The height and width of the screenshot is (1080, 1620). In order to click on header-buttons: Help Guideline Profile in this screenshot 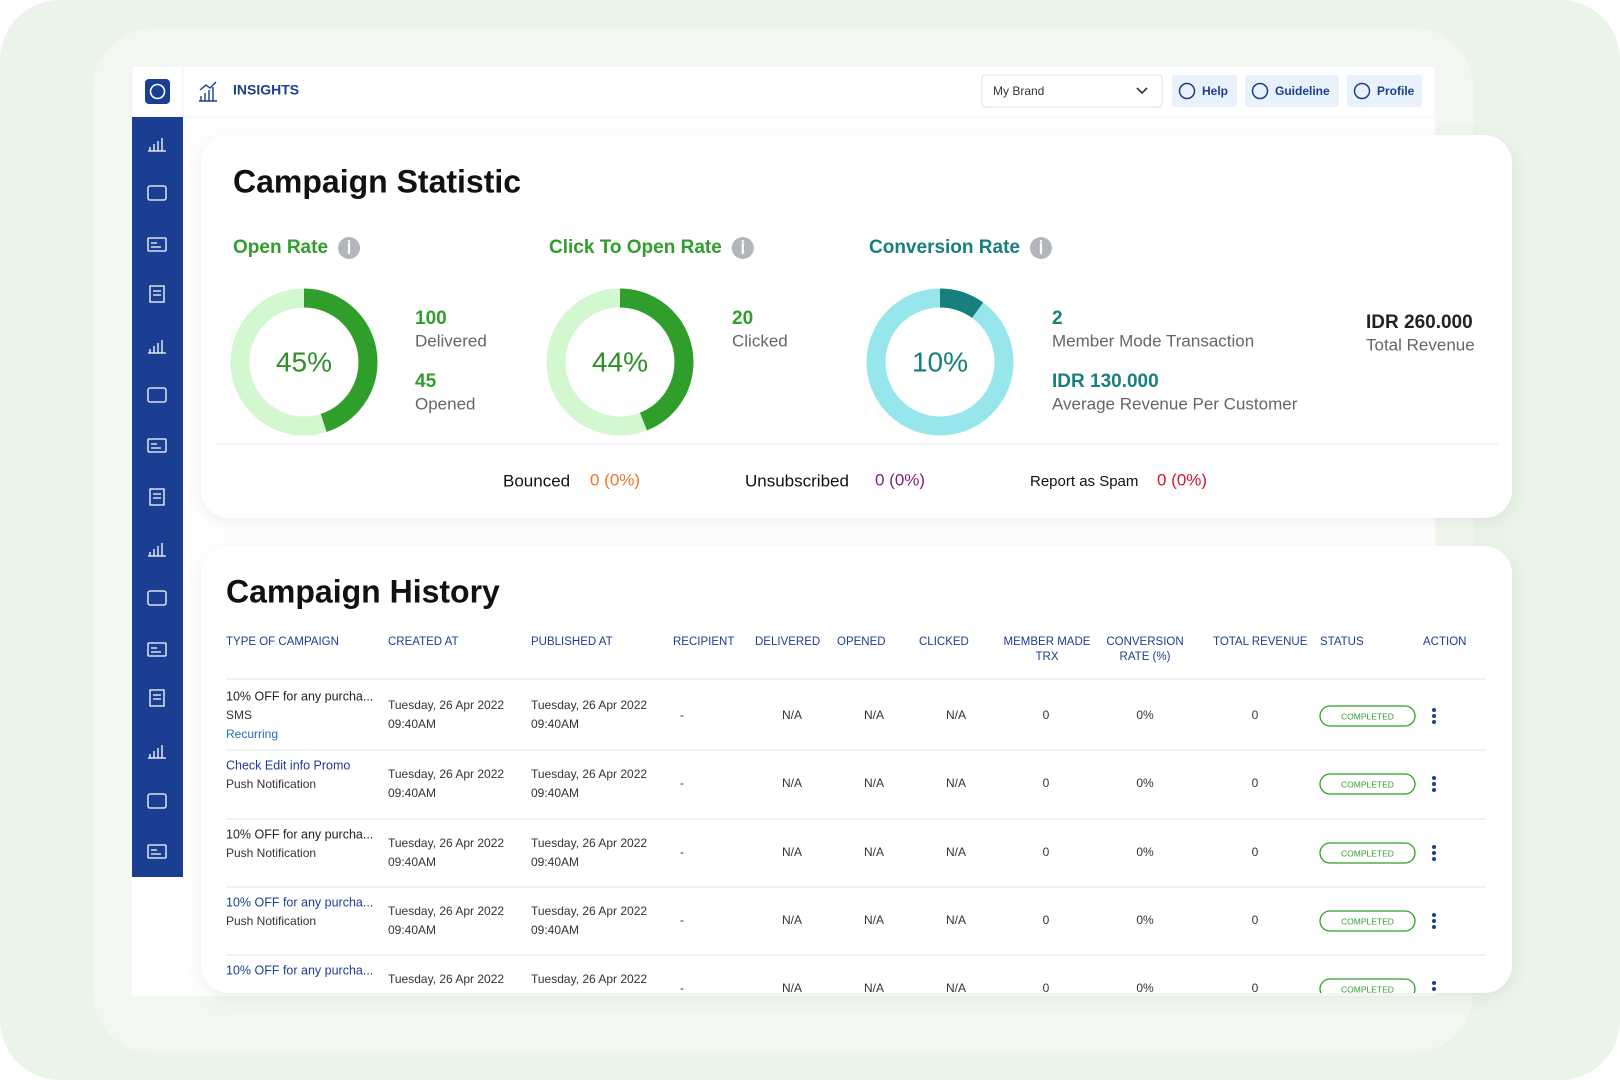, I will do `click(1297, 91)`.